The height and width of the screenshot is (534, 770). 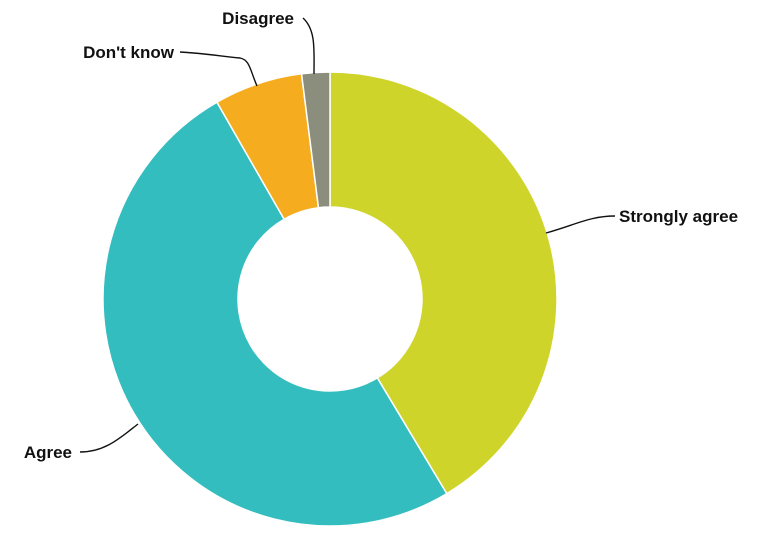 I want to click on leader-line-disagree, so click(x=308, y=46).